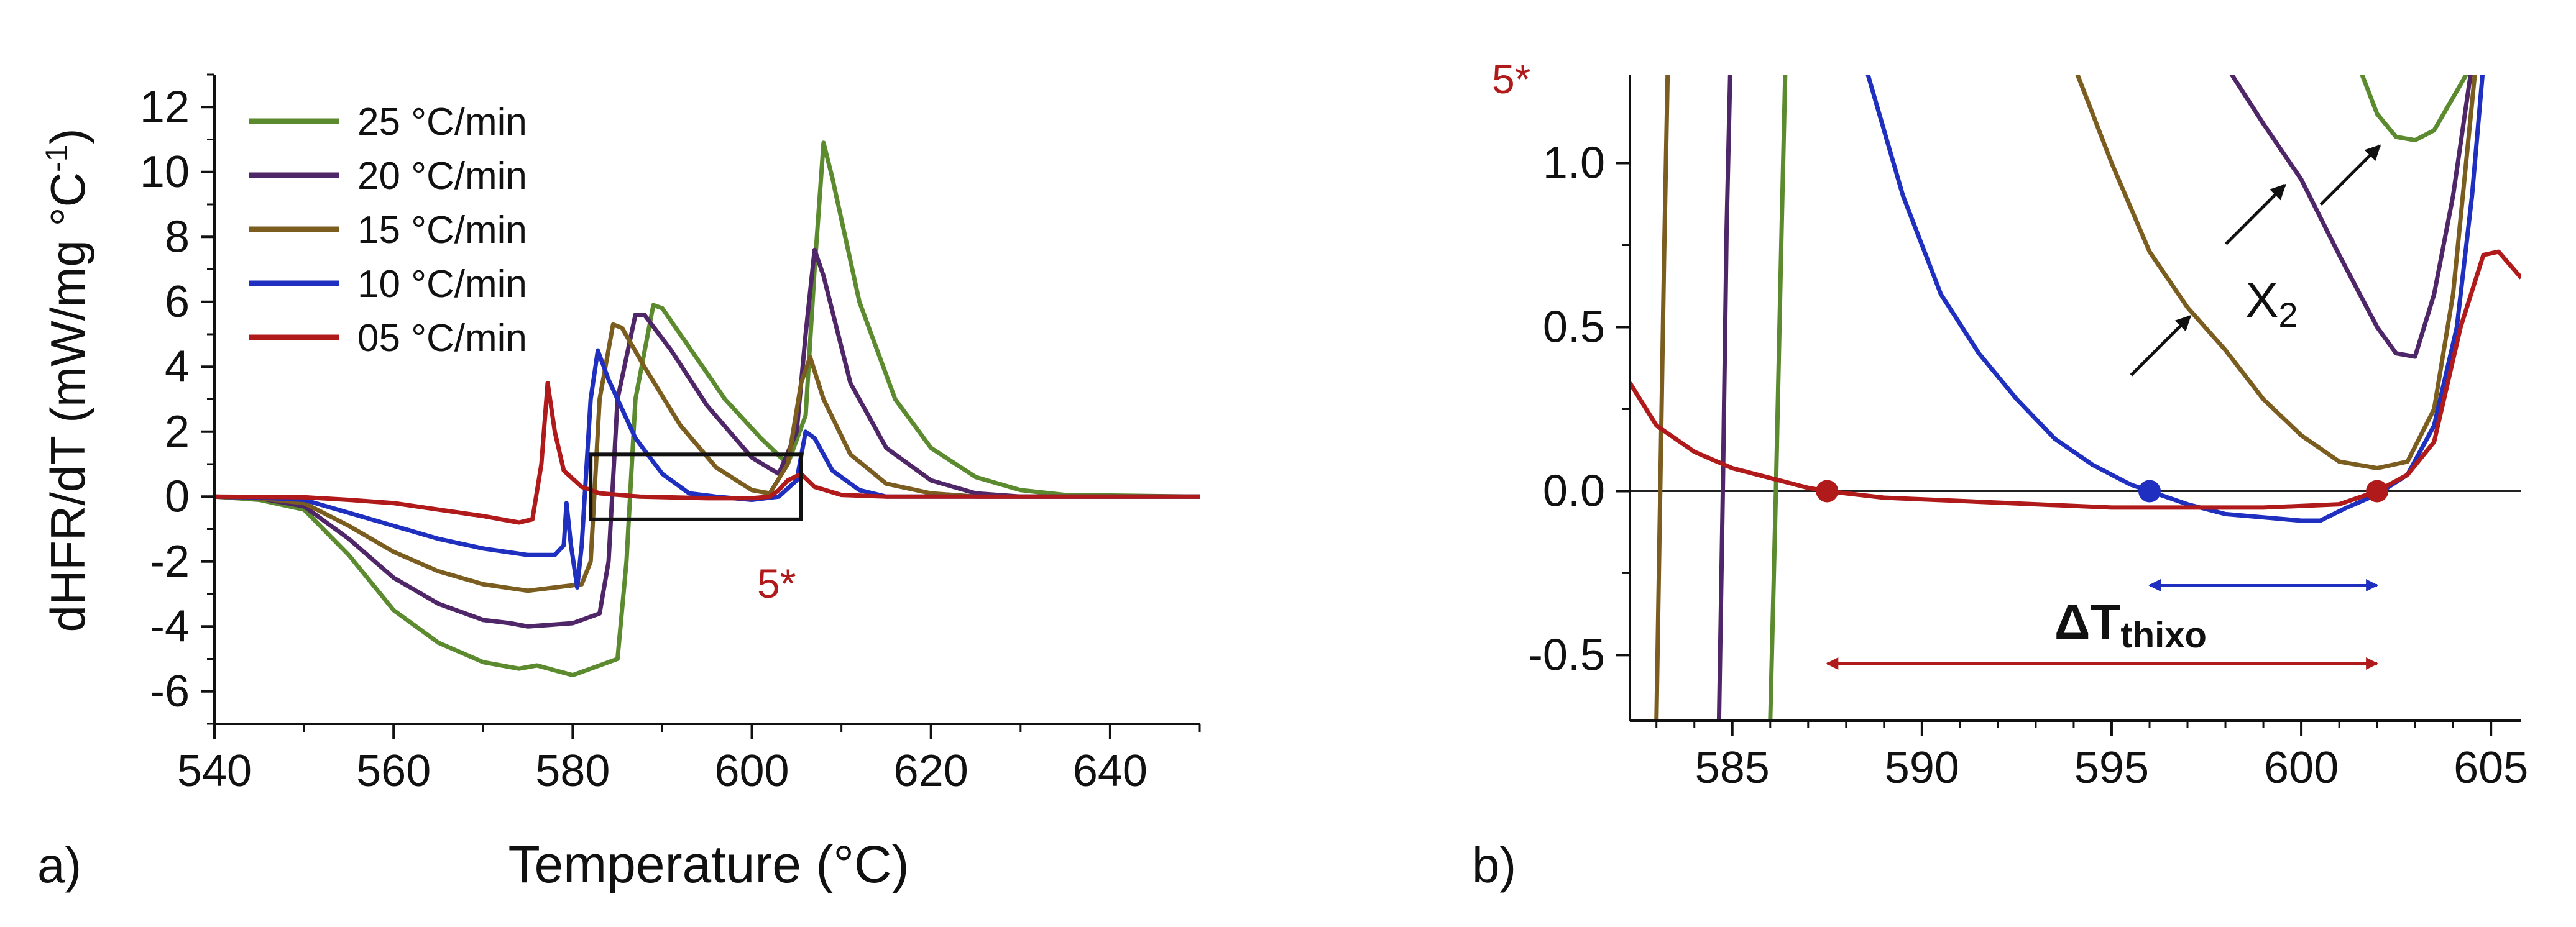 The width and height of the screenshot is (2576, 927). I want to click on x-tick-label: 640, so click(1110, 771).